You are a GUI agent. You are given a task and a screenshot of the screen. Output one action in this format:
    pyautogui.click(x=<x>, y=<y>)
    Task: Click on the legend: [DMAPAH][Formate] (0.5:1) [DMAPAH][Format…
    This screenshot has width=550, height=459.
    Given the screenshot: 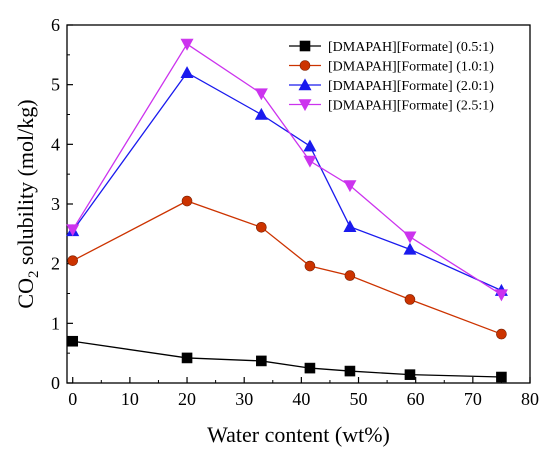 What is the action you would take?
    pyautogui.click(x=391, y=77)
    